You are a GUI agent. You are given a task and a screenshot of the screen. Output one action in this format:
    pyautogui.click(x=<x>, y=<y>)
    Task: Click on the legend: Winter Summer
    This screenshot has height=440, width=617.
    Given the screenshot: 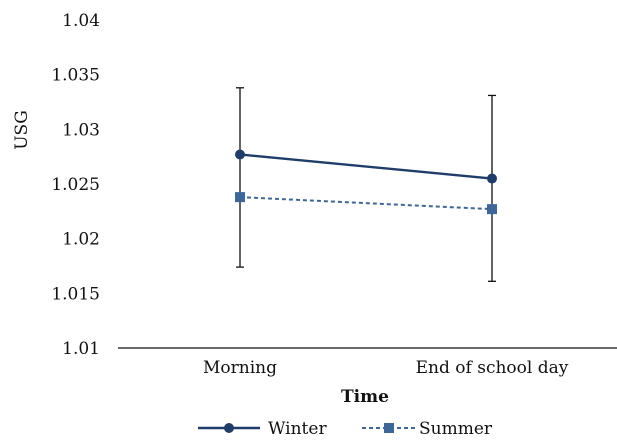 What is the action you would take?
    pyautogui.click(x=345, y=429)
    